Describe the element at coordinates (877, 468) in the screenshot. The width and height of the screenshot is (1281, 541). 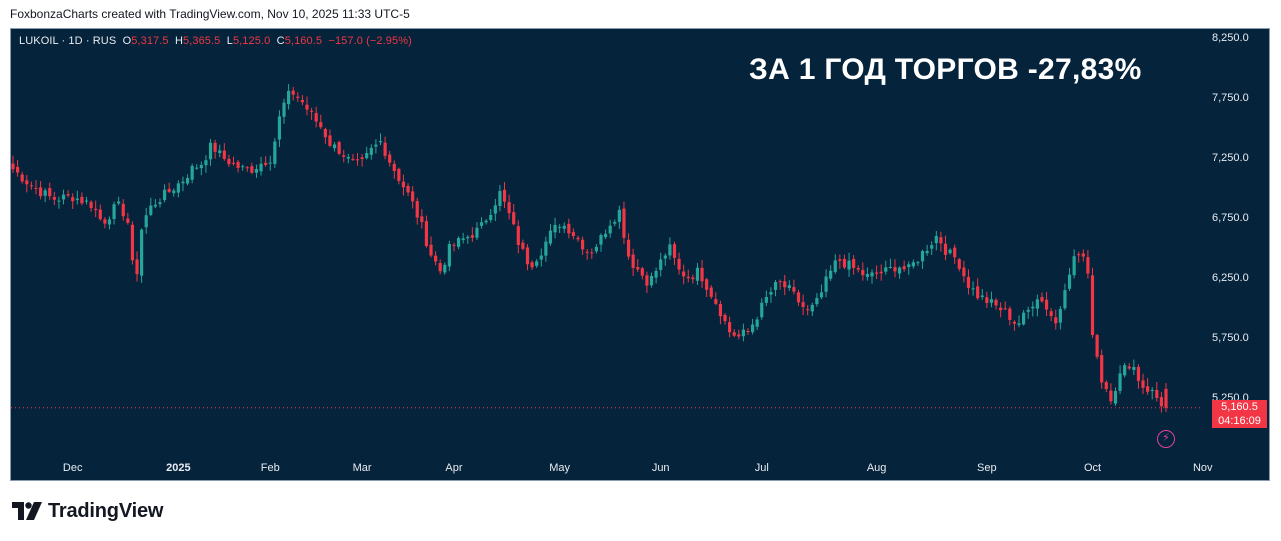
I see `x-tick-label: Aug` at that location.